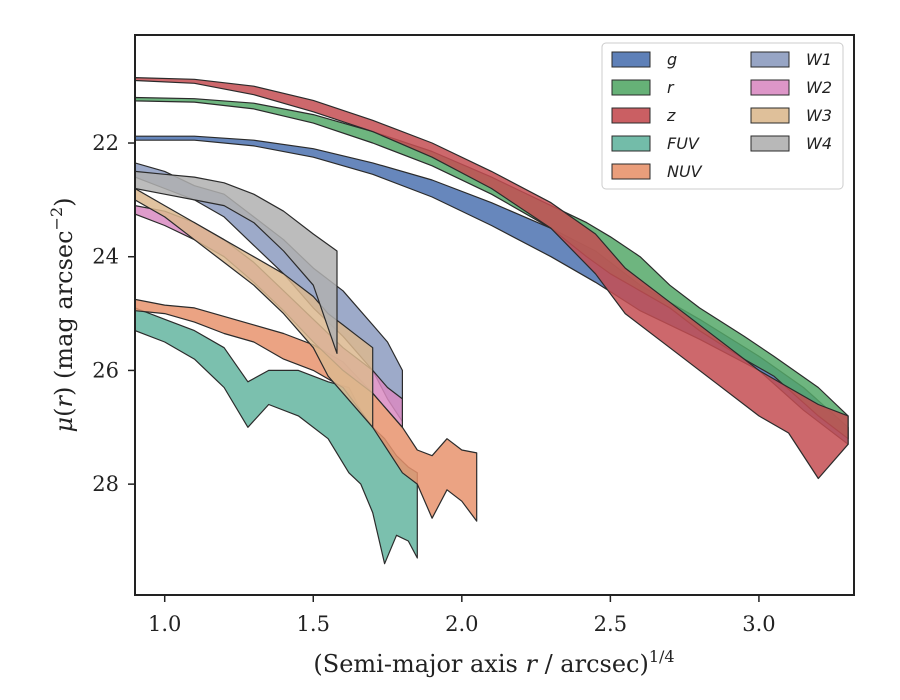  I want to click on band-fuv, so click(276, 436).